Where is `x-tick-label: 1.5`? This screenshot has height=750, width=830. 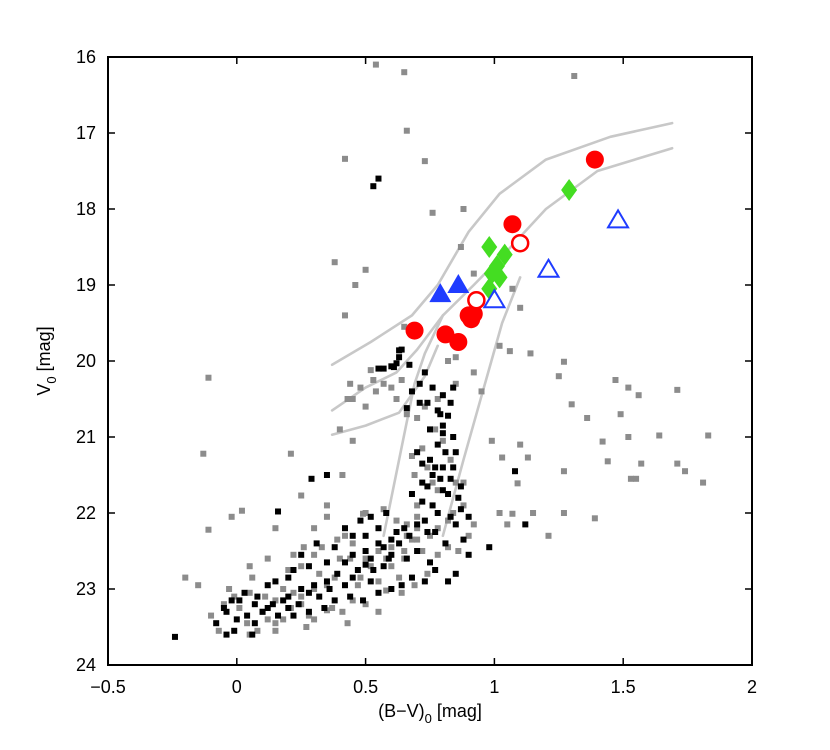
x-tick-label: 1.5 is located at coordinates (623, 687).